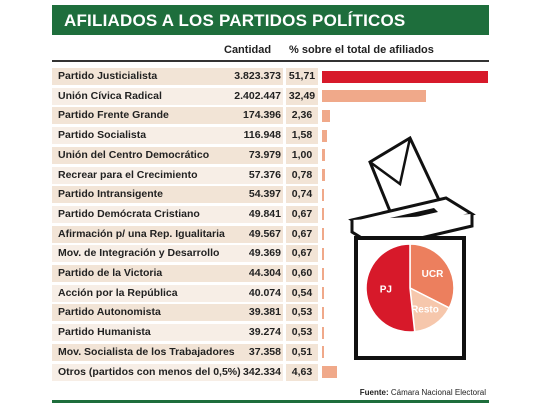 This screenshot has height=405, width=540. Describe the element at coordinates (102, 135) in the screenshot. I see `party-name: Partido Socialista` at that location.